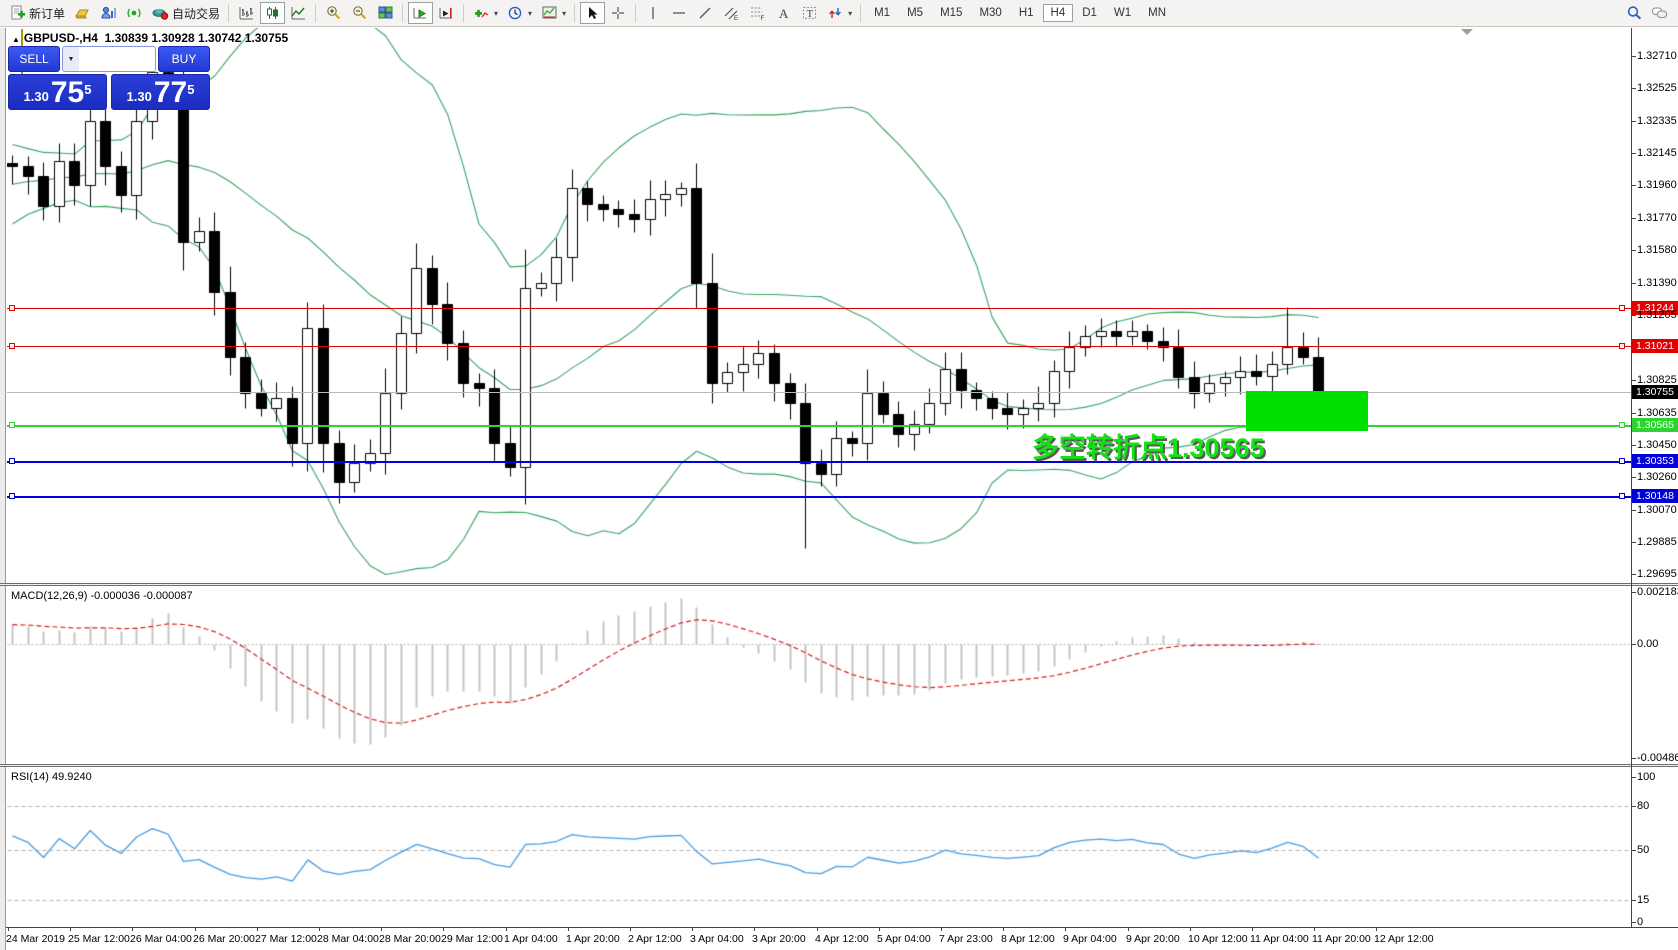 The image size is (1678, 950). I want to click on signal-icon, so click(134, 13).